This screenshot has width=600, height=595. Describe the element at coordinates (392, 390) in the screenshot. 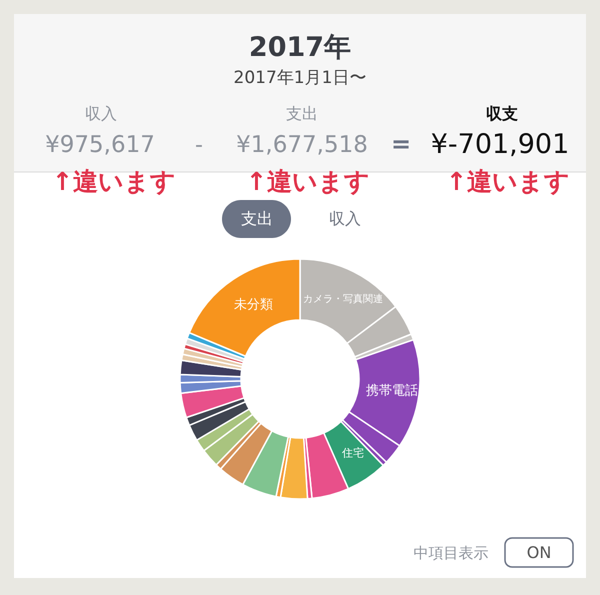

I see `slice-label: 携帯電話` at that location.